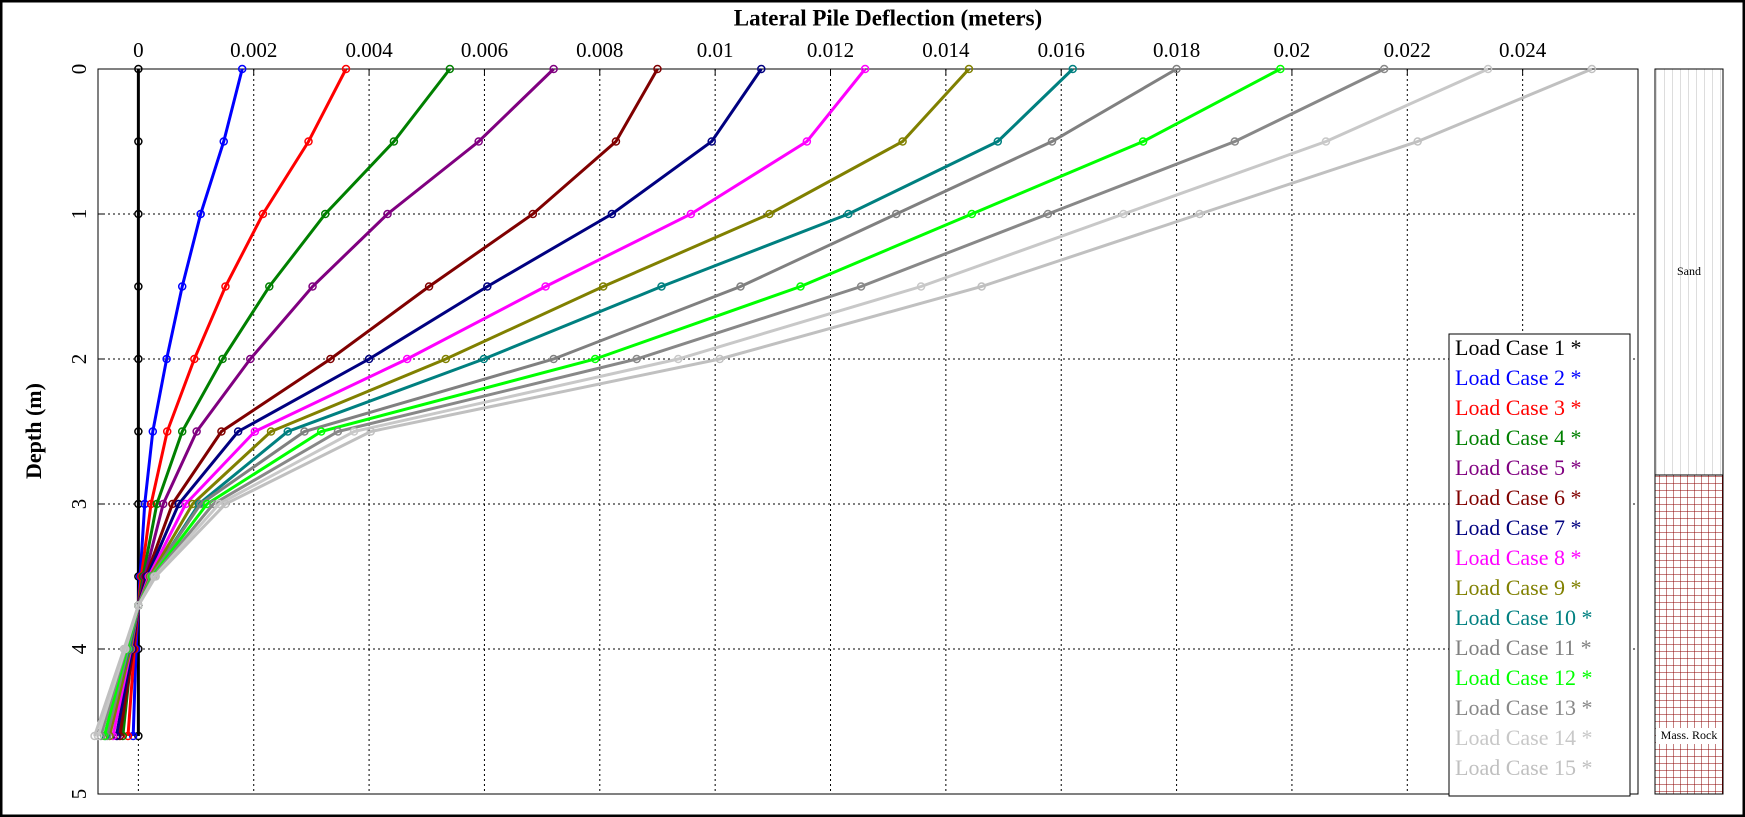 This screenshot has width=1745, height=817. I want to click on soil-label: Sand, so click(1689, 271).